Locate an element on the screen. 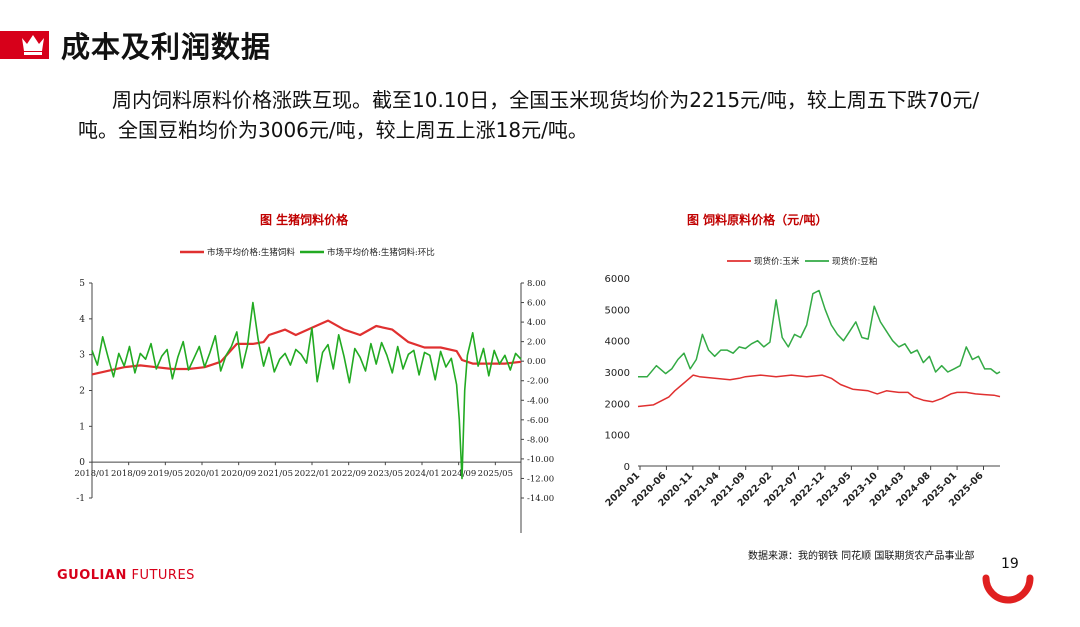  x-tick-label: 2020/01 is located at coordinates (201, 474).